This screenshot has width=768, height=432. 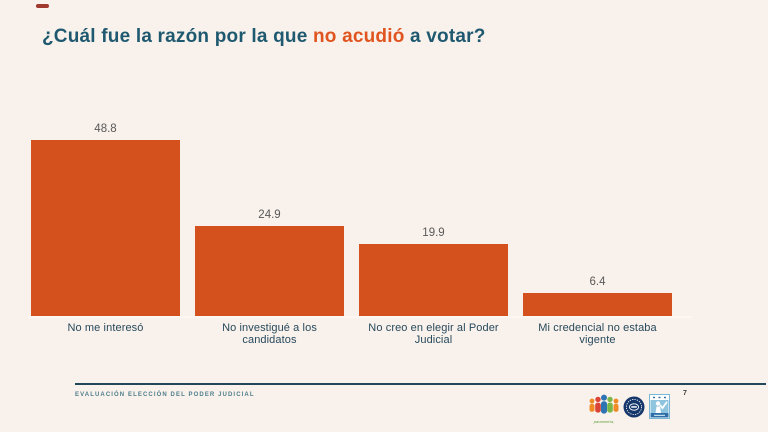 I want to click on seal-icon, so click(x=634, y=407).